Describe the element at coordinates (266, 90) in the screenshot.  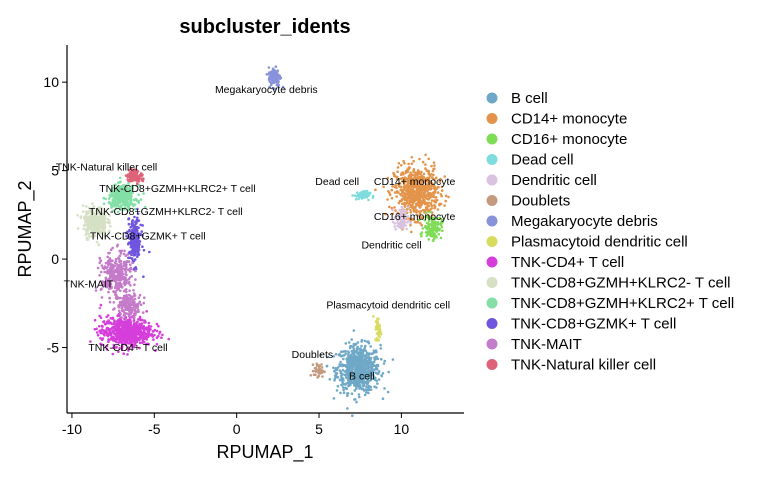
I see `cluster-label: Megakaryocyte debris` at that location.